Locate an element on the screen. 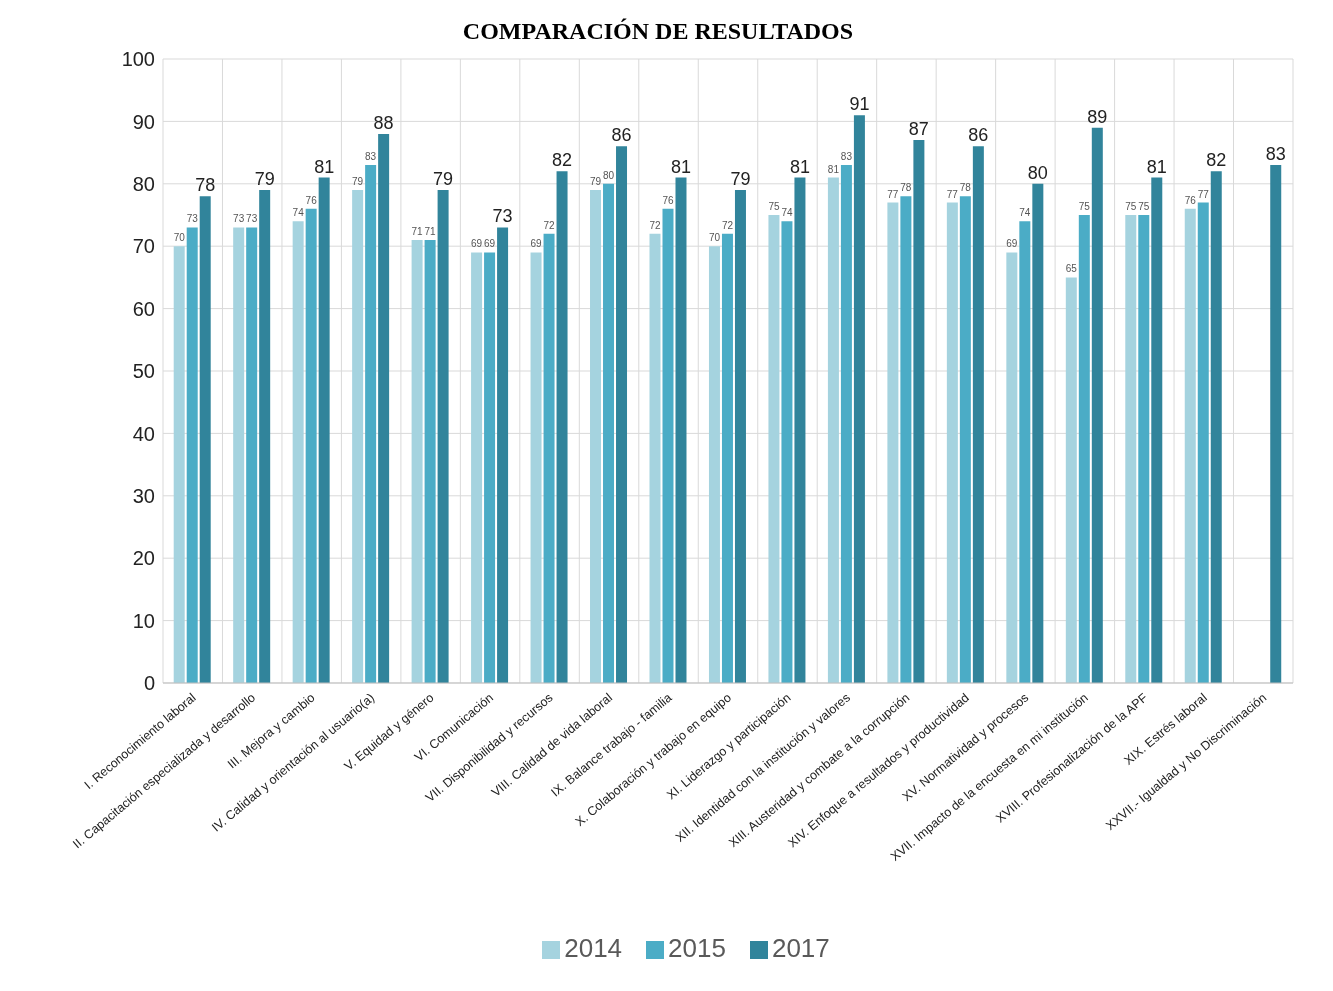  legend-label: 2014 is located at coordinates (593, 948).